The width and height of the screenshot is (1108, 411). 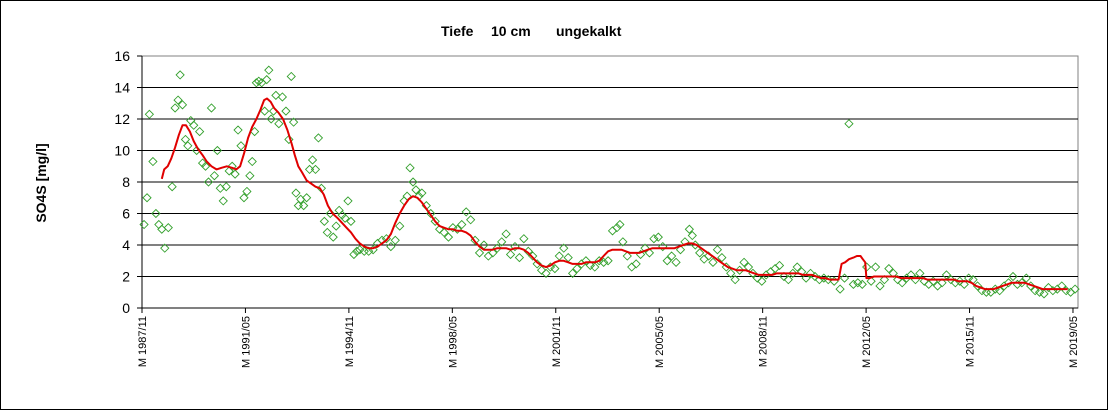 I want to click on x-tick-label: M 1998/05, so click(x=453, y=342).